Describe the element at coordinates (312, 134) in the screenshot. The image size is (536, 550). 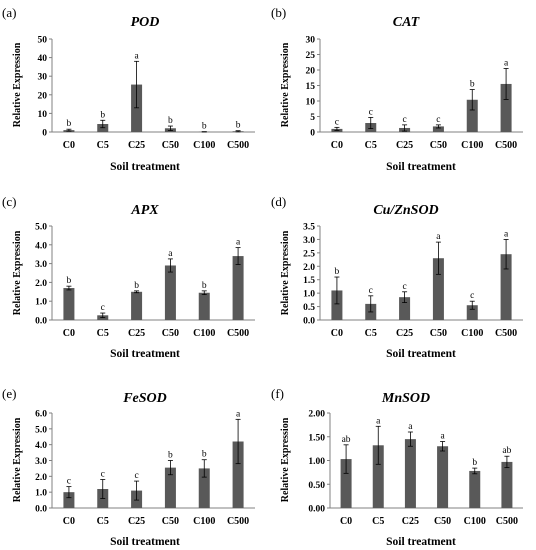
I see `y-tick-label: 0` at that location.